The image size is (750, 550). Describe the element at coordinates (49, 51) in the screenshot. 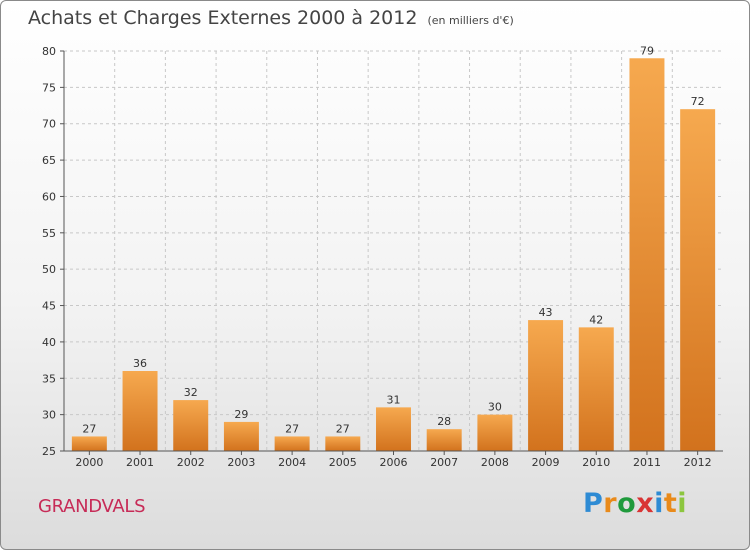

I see `y-tick-label: 80` at that location.